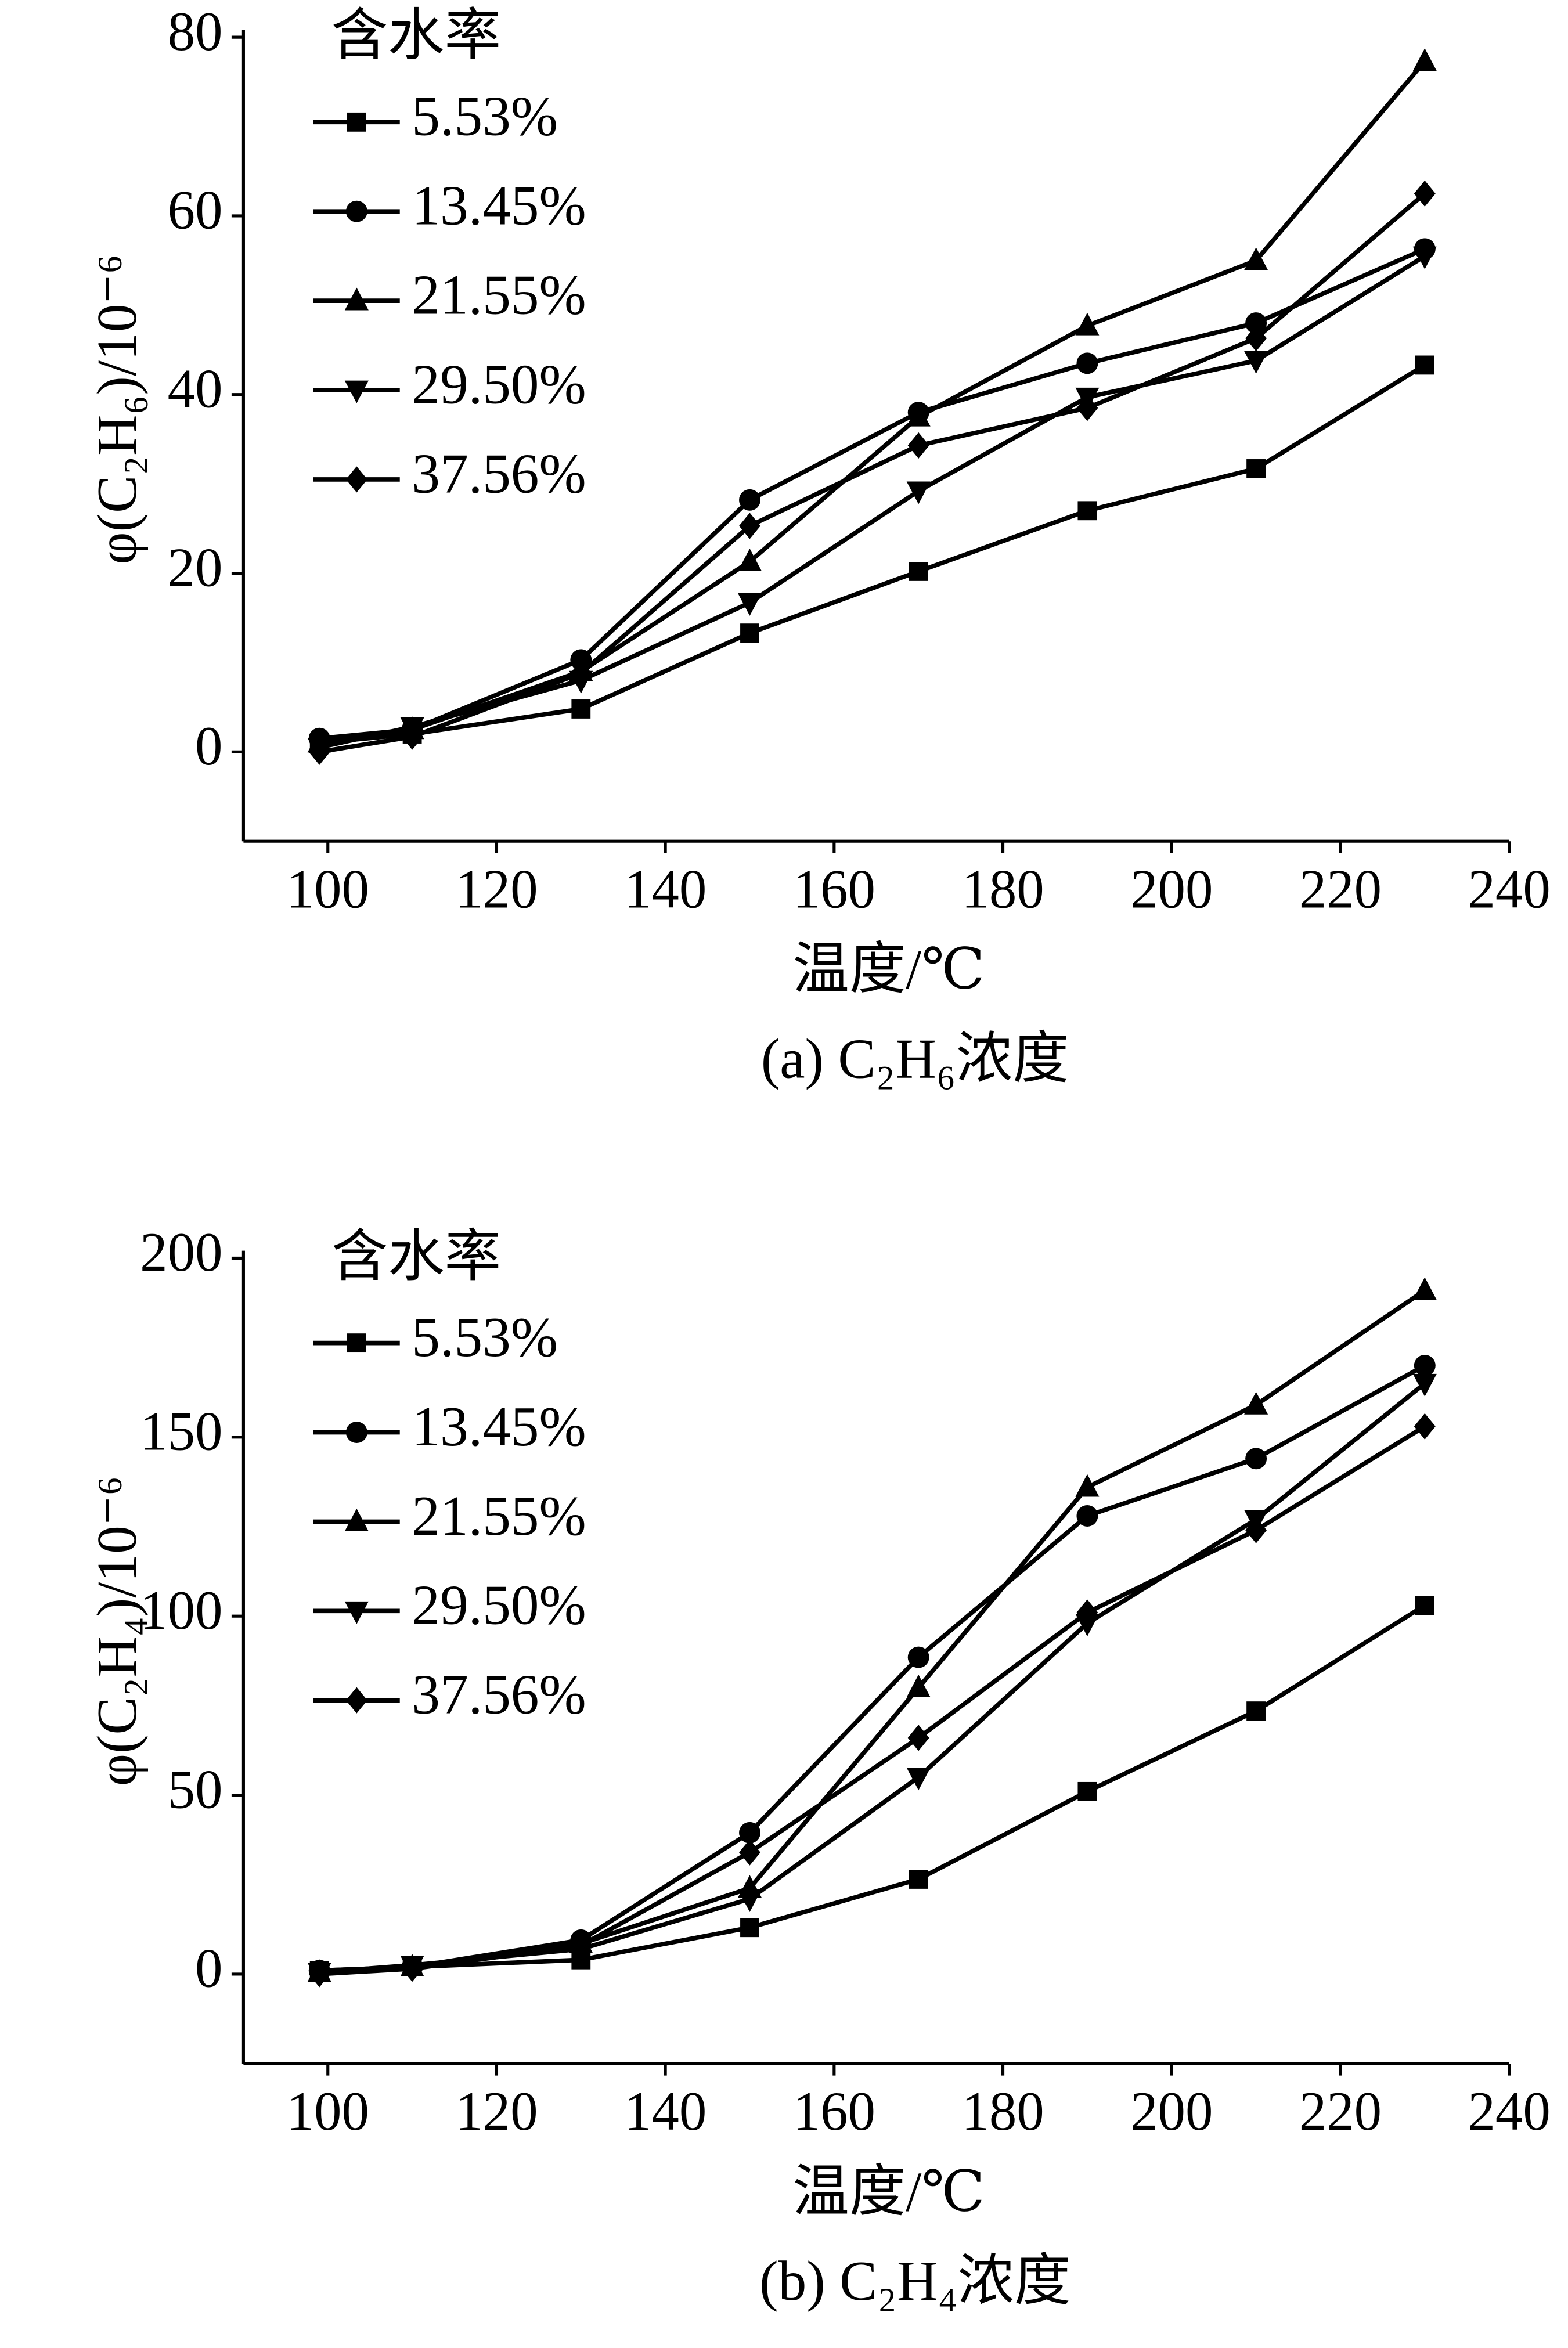 This screenshot has width=1568, height=2348. Describe the element at coordinates (1340, 889) in the screenshot. I see `x-tick-label: 220` at that location.